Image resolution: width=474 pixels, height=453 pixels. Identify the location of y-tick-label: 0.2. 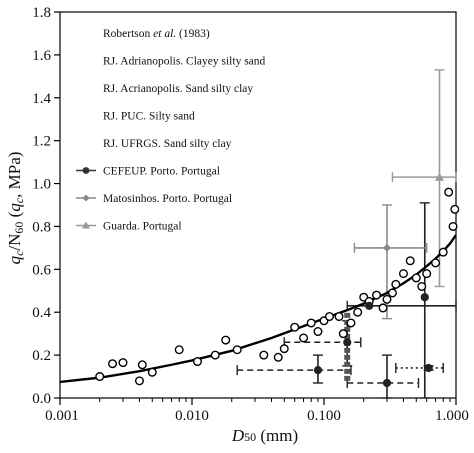
(41, 356).